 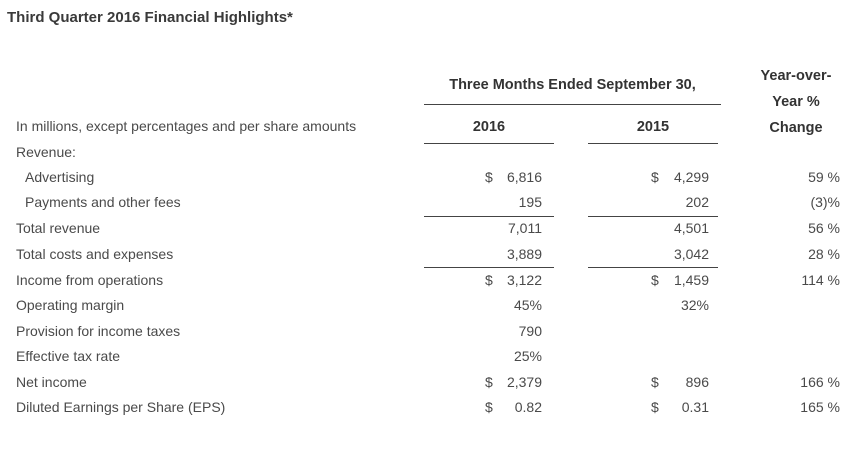 What do you see at coordinates (824, 228) in the screenshot?
I see `yoy-change: 56 %` at bounding box center [824, 228].